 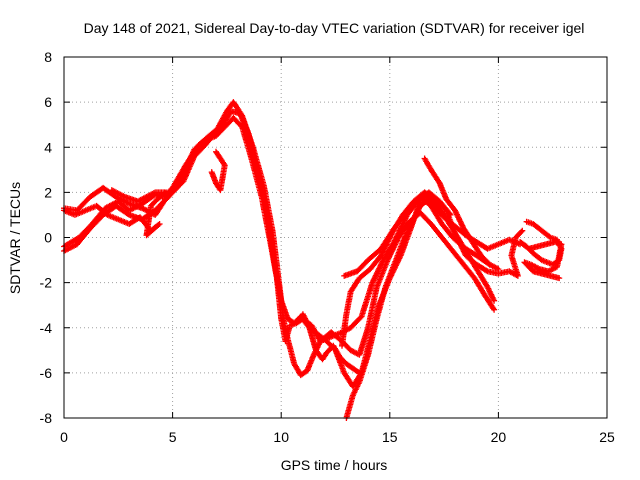 I want to click on y-tick-label: -2, so click(x=46, y=283).